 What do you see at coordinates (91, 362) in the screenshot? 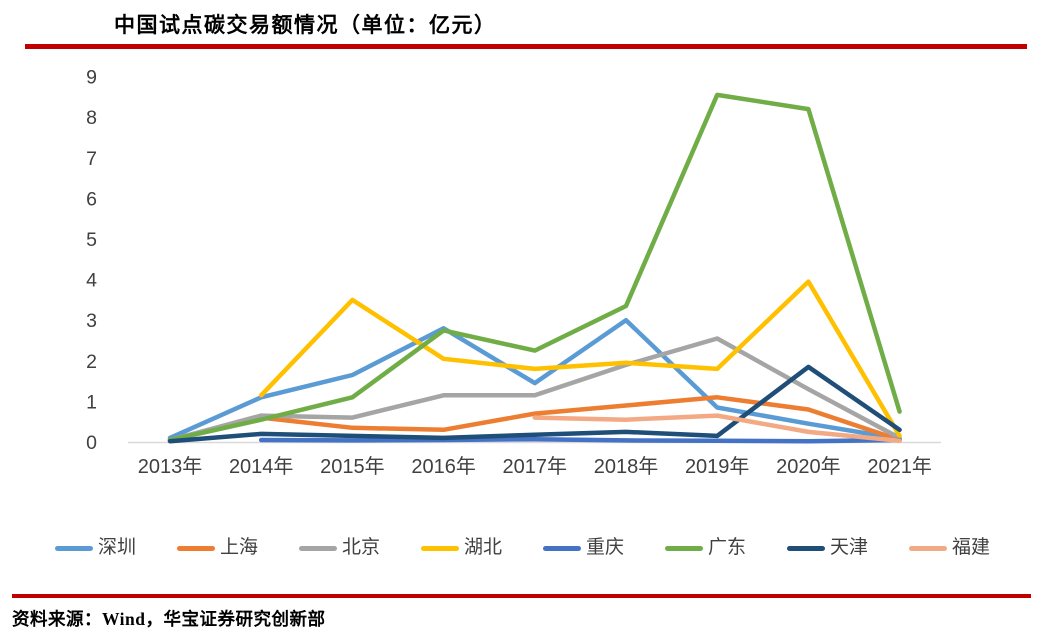
I see `y-axis-tick-label: 2` at bounding box center [91, 362].